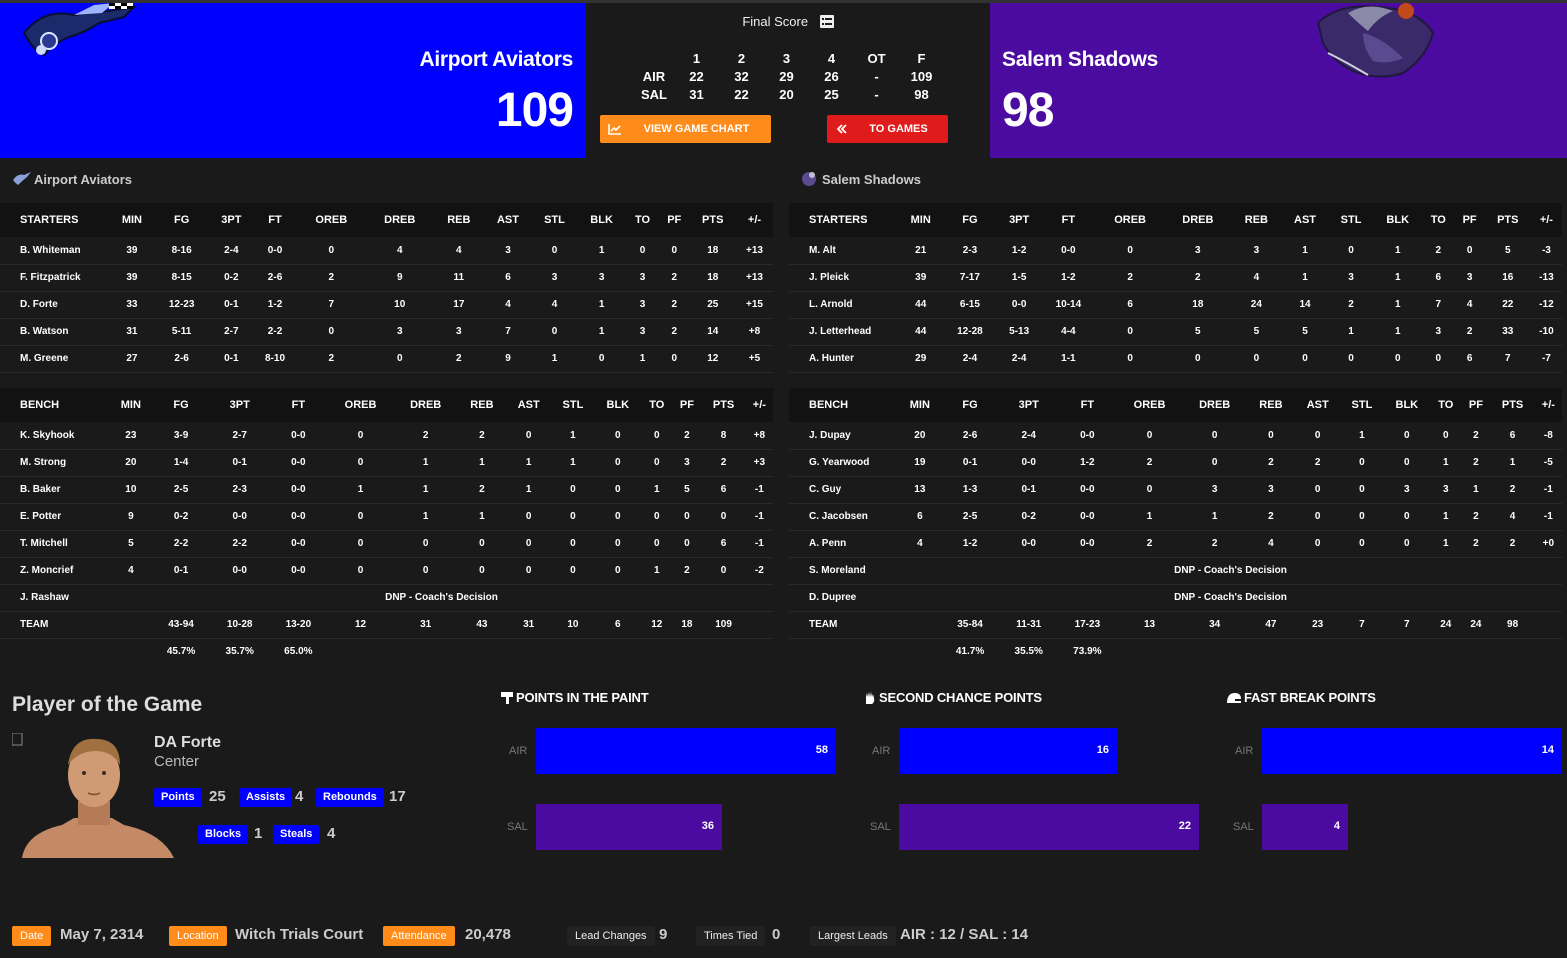 Image resolution: width=1567 pixels, height=958 pixels. Describe the element at coordinates (844, 517) in the screenshot. I see `player-name-cell: C. Jacobsen` at that location.